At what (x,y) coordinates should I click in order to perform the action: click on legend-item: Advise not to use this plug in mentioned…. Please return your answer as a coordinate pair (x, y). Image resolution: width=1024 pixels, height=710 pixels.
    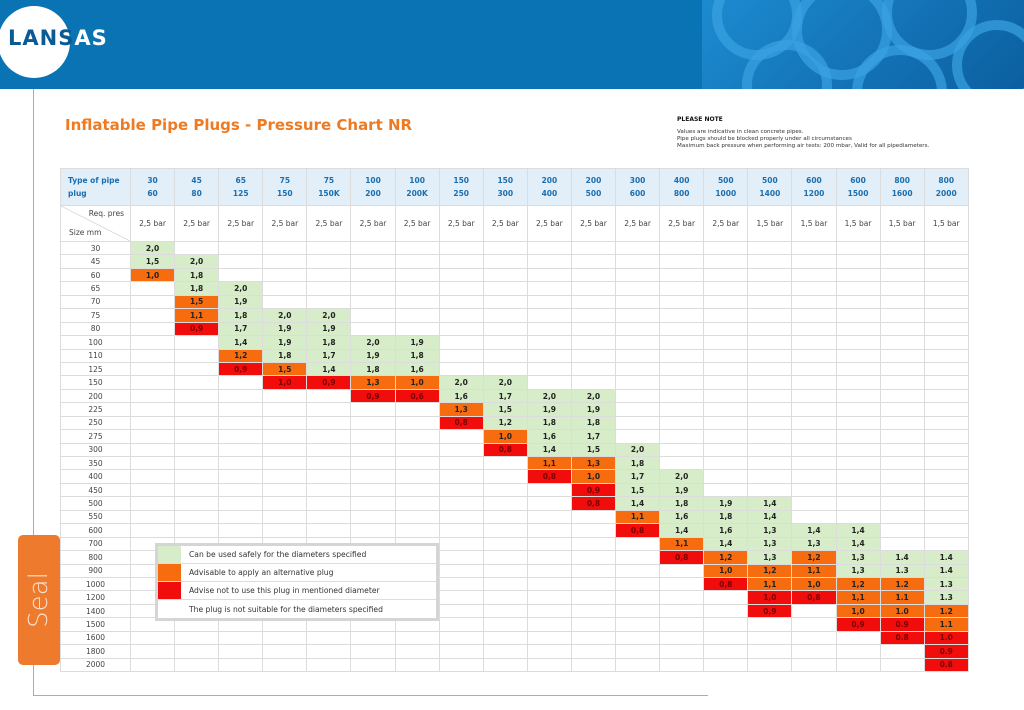
    Looking at the image, I should click on (297, 591).